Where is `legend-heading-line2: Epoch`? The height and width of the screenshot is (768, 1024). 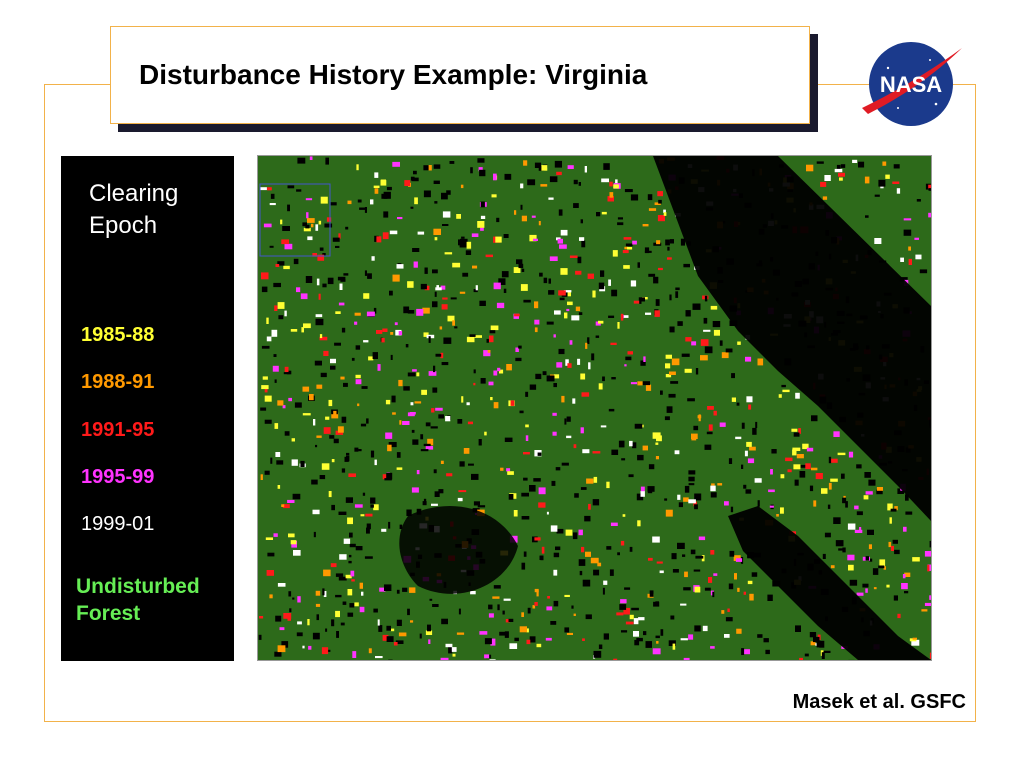
legend-heading-line2: Epoch is located at coordinates (123, 225).